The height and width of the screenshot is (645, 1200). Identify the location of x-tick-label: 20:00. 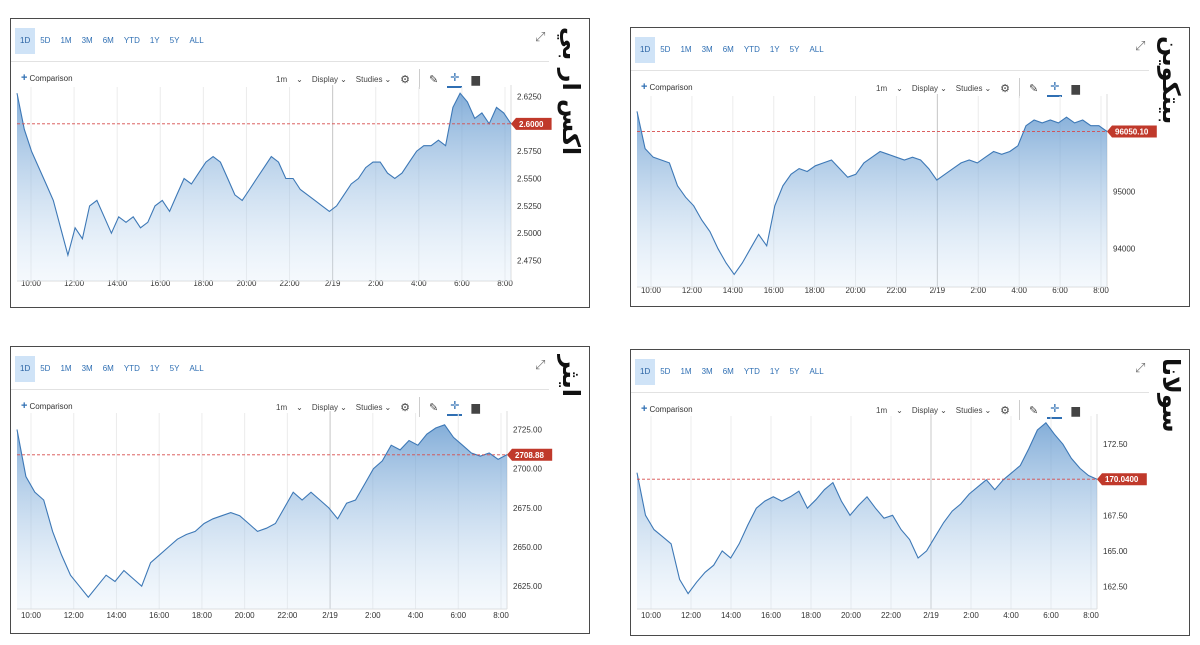
(246, 283).